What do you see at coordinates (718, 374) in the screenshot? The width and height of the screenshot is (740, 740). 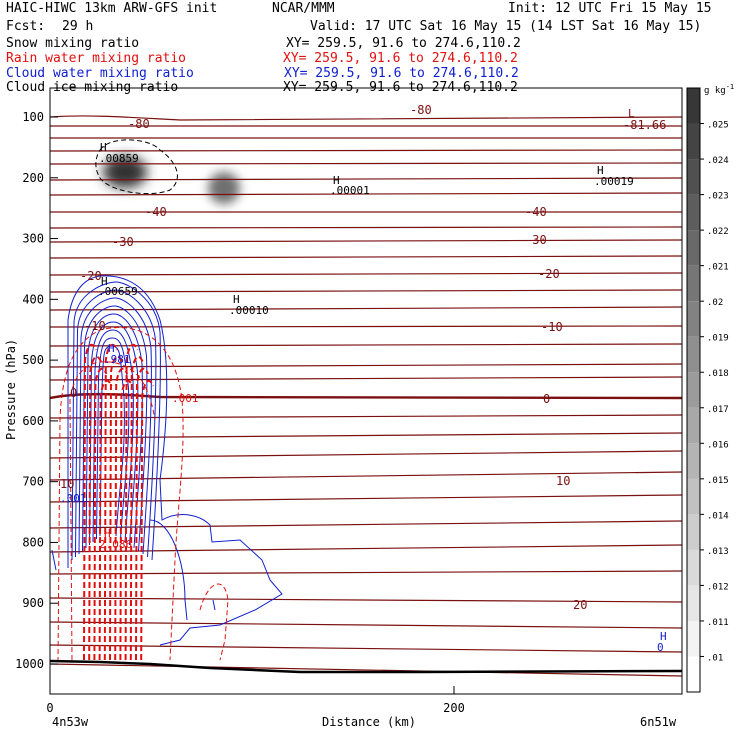 I see `colorbar-tick-label: .018` at bounding box center [718, 374].